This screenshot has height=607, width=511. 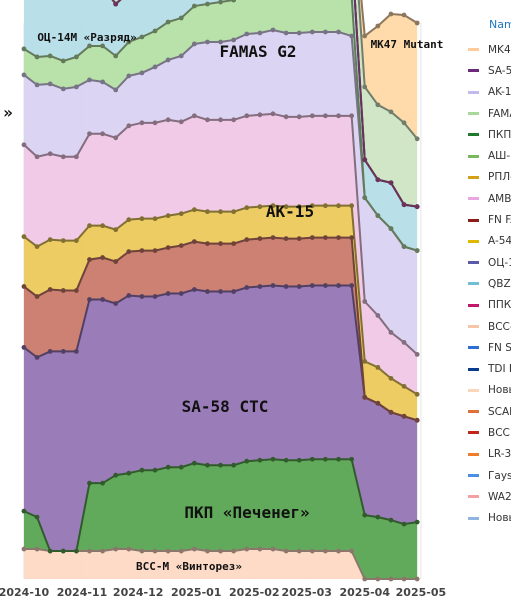 What do you see at coordinates (499, 496) in the screenshot?
I see `legend-label: WA2000` at bounding box center [499, 496].